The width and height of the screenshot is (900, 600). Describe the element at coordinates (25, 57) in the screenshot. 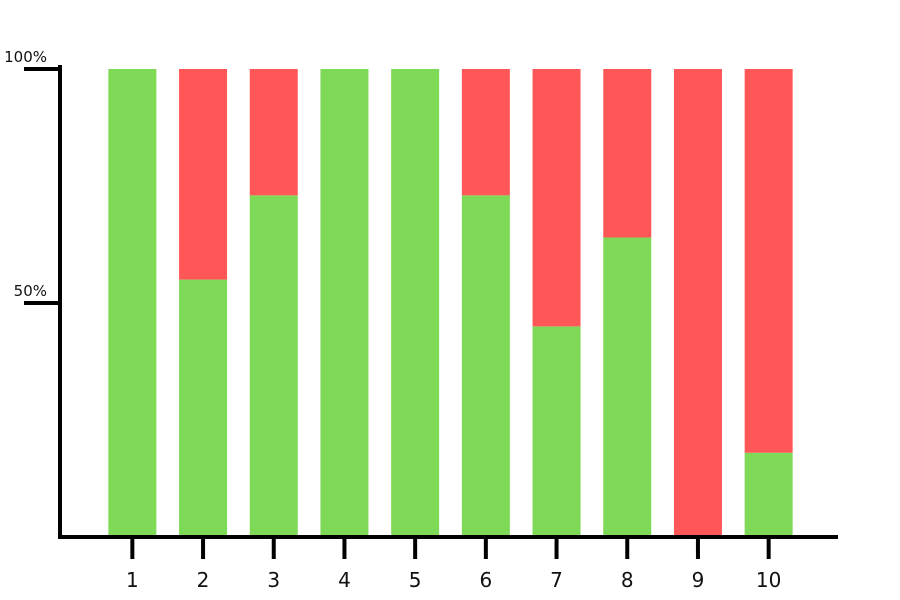

I see `y-tick-label: 100%` at that location.